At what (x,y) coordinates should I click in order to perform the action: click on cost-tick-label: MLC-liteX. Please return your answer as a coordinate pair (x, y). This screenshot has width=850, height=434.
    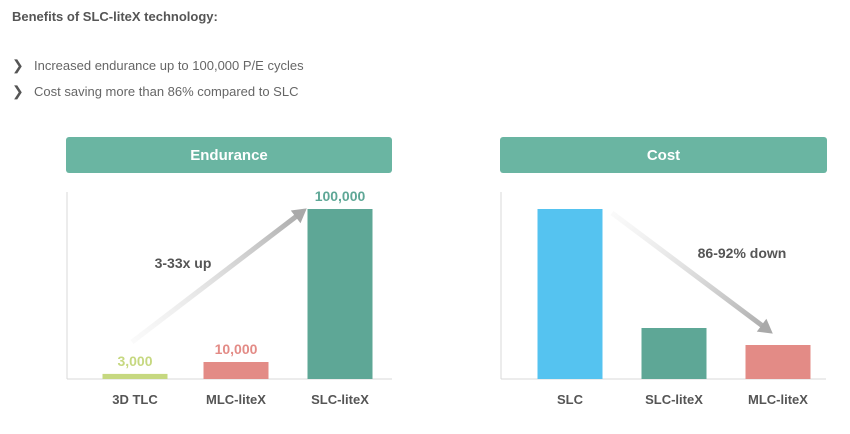
    Looking at the image, I should click on (778, 399).